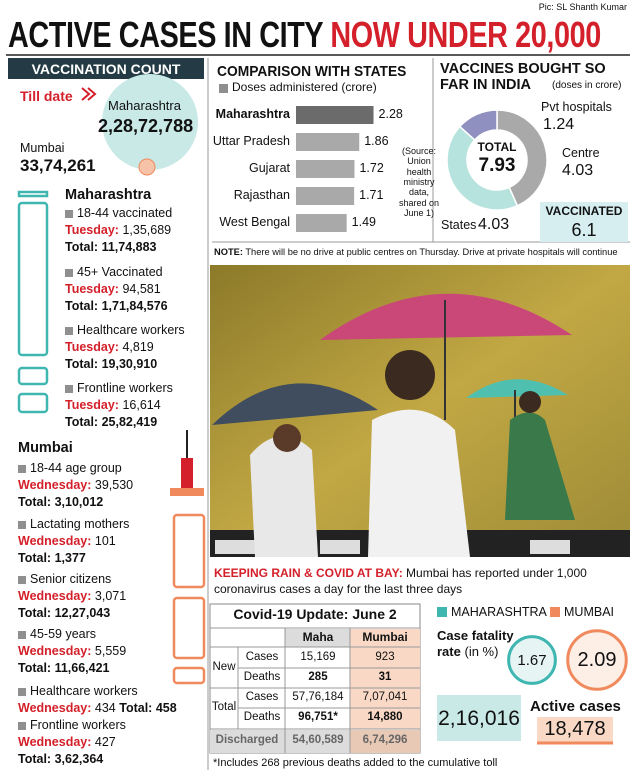 This screenshot has height=777, width=635. What do you see at coordinates (45, 448) in the screenshot?
I see `group-title: Mumbai` at bounding box center [45, 448].